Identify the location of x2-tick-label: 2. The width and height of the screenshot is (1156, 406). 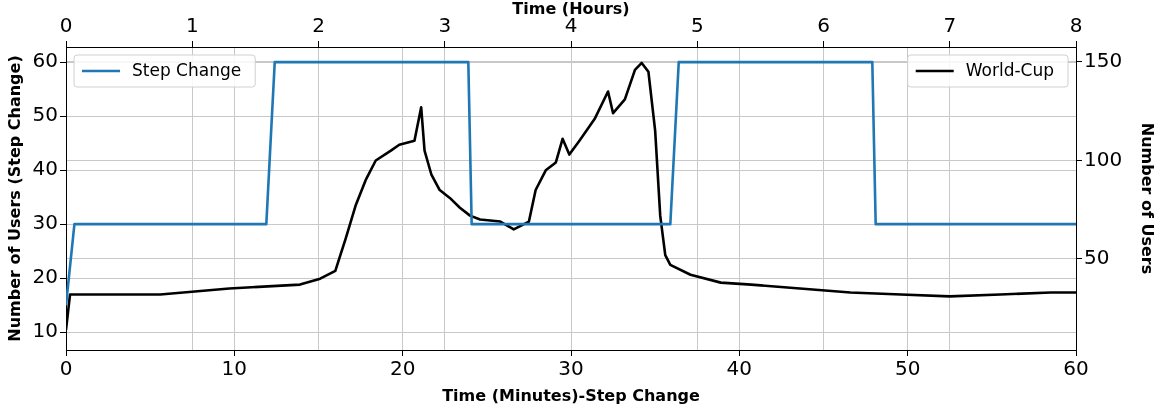
(318, 25).